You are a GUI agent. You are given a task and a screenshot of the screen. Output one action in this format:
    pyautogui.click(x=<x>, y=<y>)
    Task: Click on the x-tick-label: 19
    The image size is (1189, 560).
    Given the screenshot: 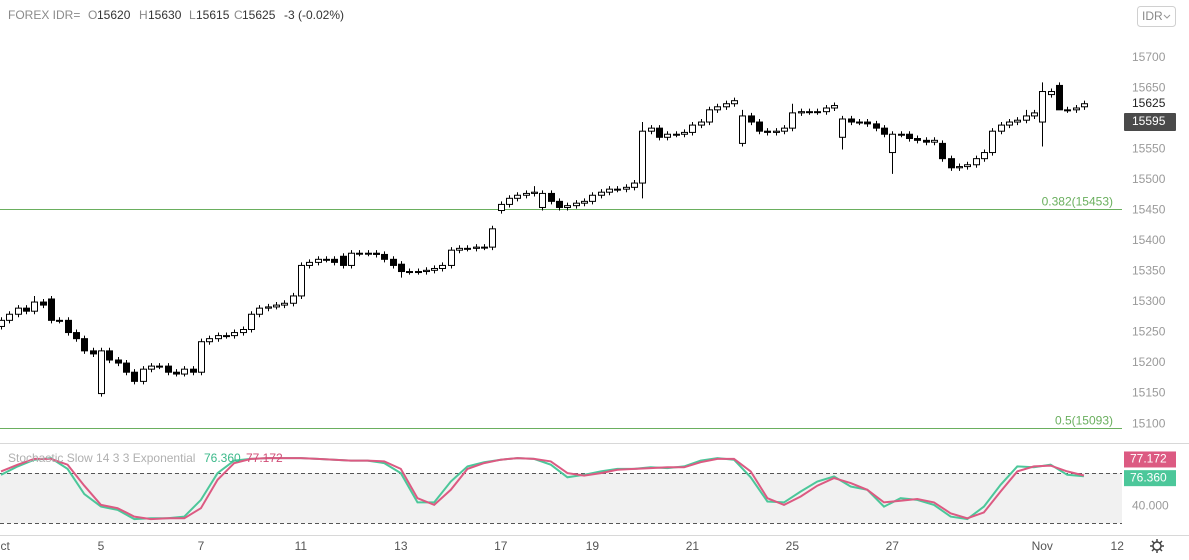 What is the action you would take?
    pyautogui.click(x=593, y=546)
    